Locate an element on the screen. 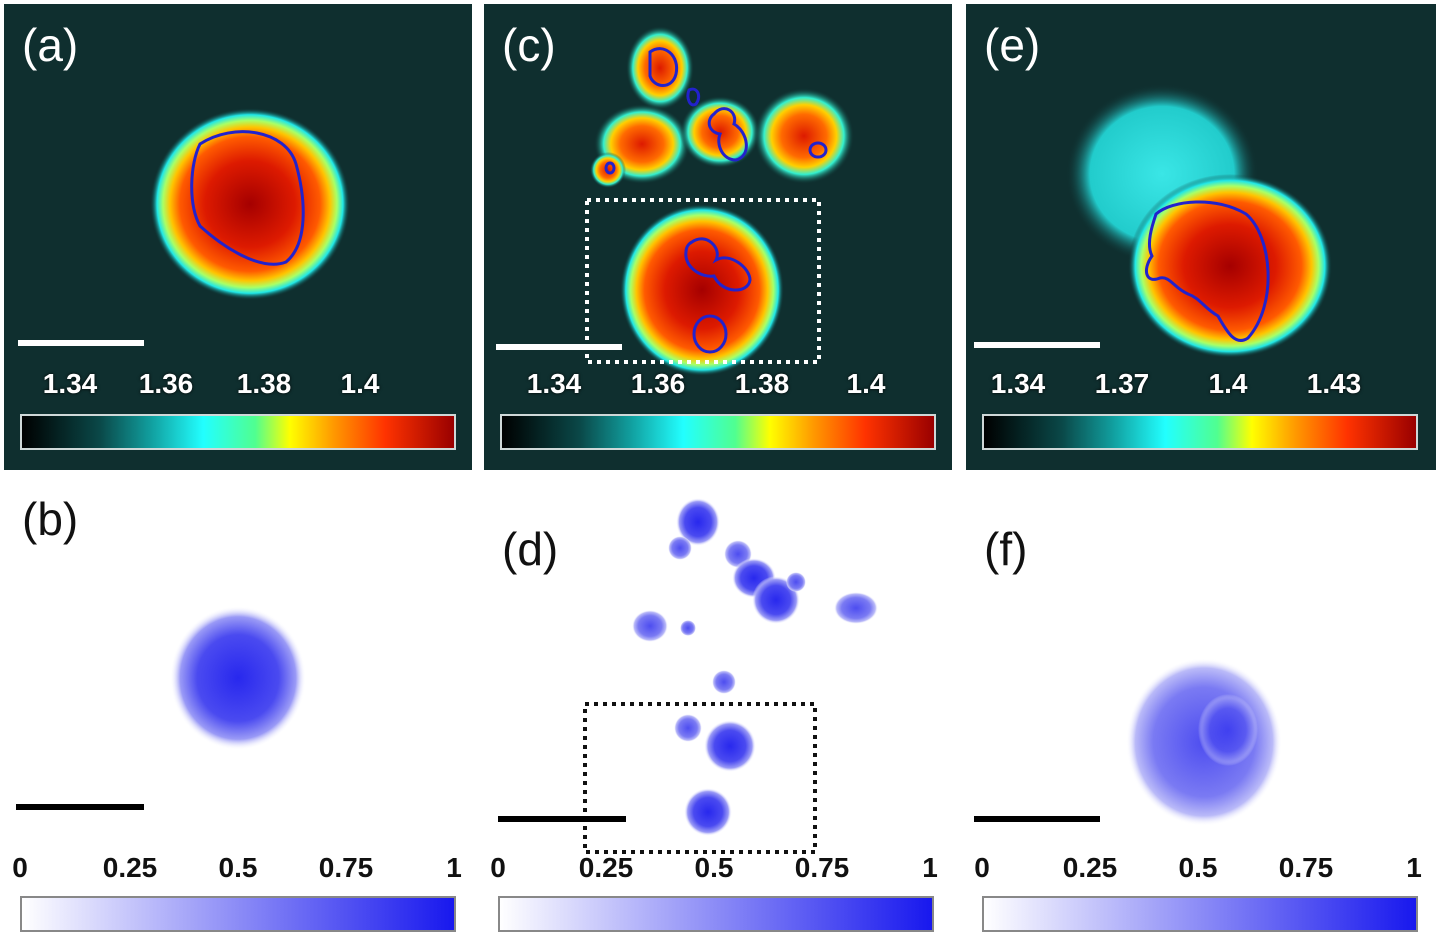 This screenshot has height=942, width=1440. panel-label: (a) is located at coordinates (50, 45).